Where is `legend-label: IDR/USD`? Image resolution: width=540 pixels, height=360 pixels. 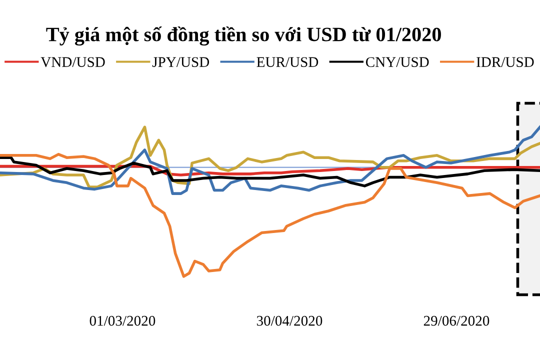
legend-label: IDR/USD is located at coordinates (505, 62).